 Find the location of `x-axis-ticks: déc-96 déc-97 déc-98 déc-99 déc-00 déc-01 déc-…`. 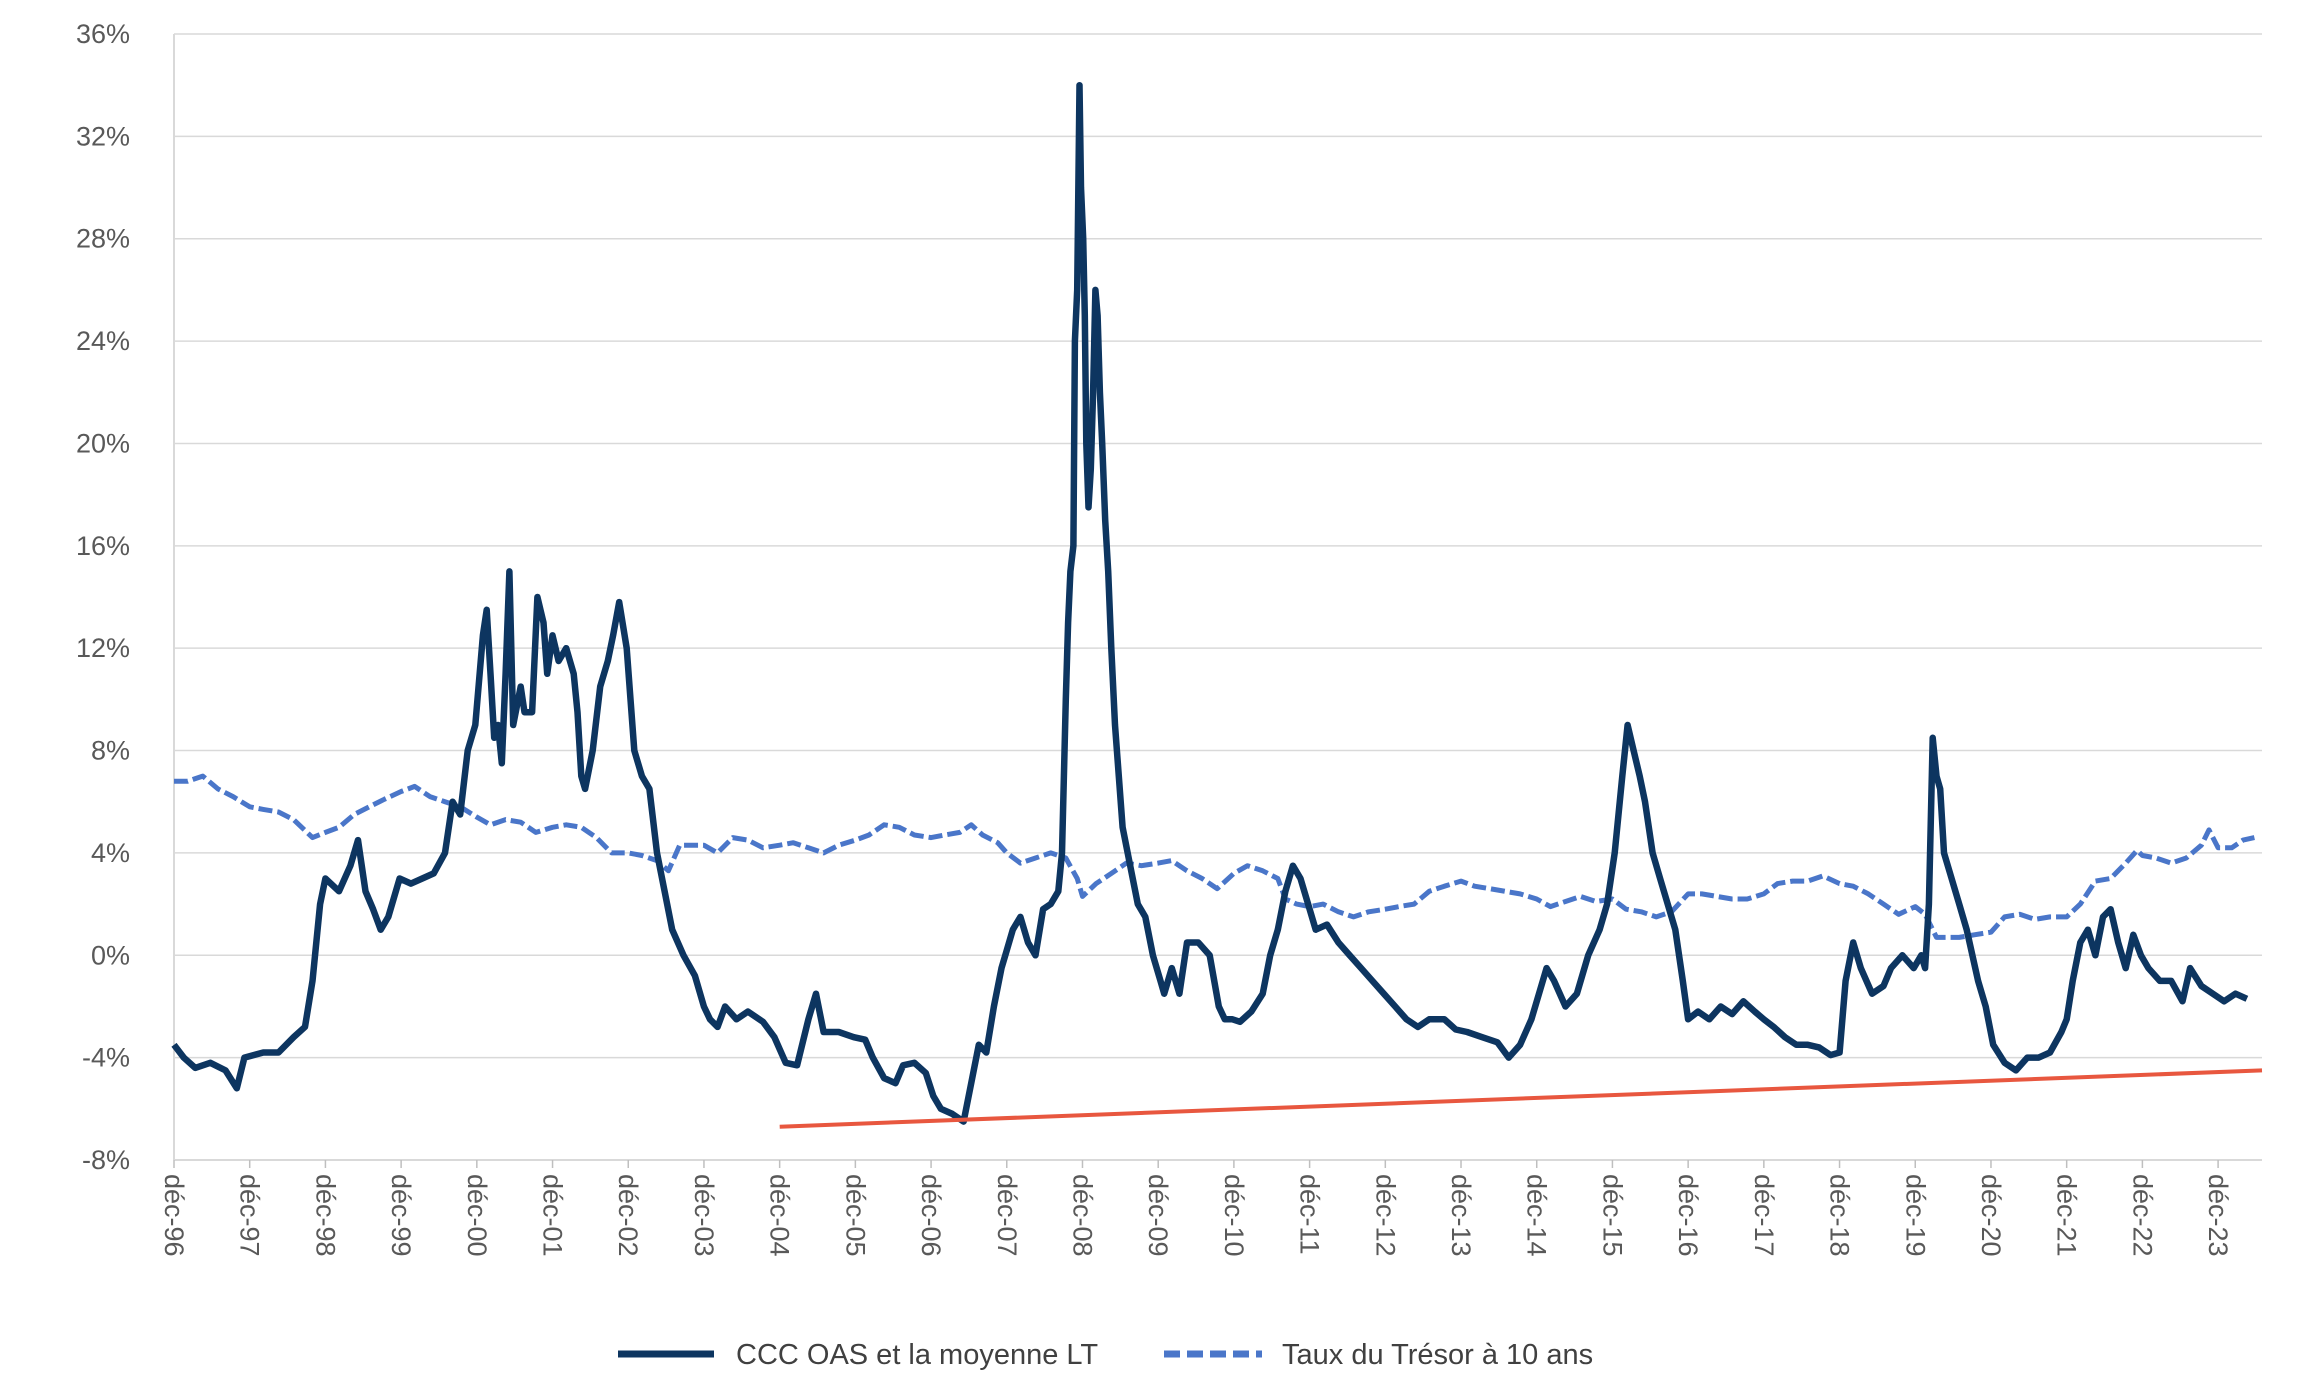

x-axis-ticks: déc-96 déc-97 déc-98 déc-99 déc-00 déc-01 déc-… is located at coordinates (1196, 1208).